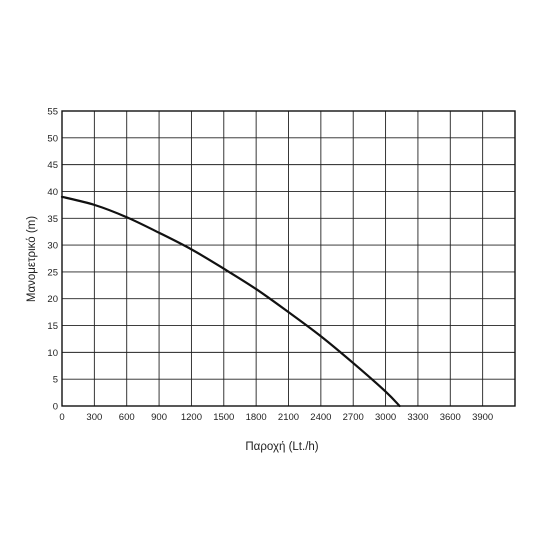  Describe the element at coordinates (417, 417) in the screenshot. I see `x-tick-label: 3300` at that location.